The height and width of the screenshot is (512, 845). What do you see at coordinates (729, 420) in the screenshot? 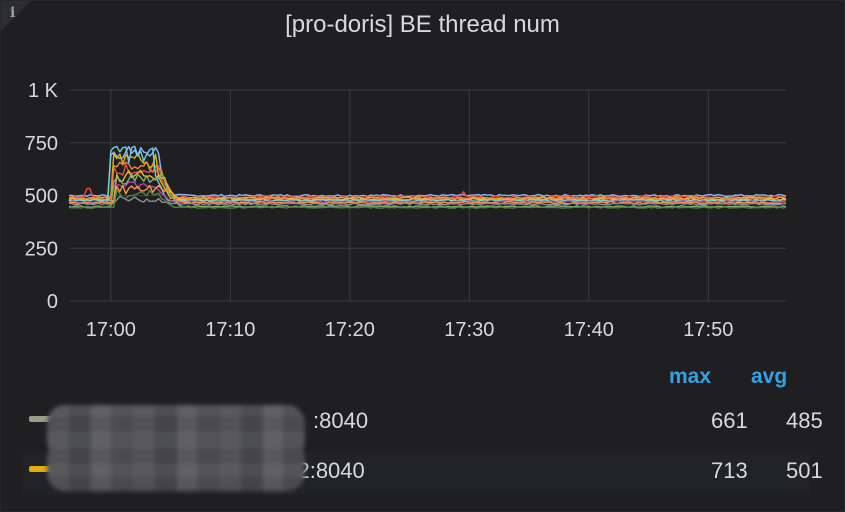
I see `legend-max-value: 661` at bounding box center [729, 420].